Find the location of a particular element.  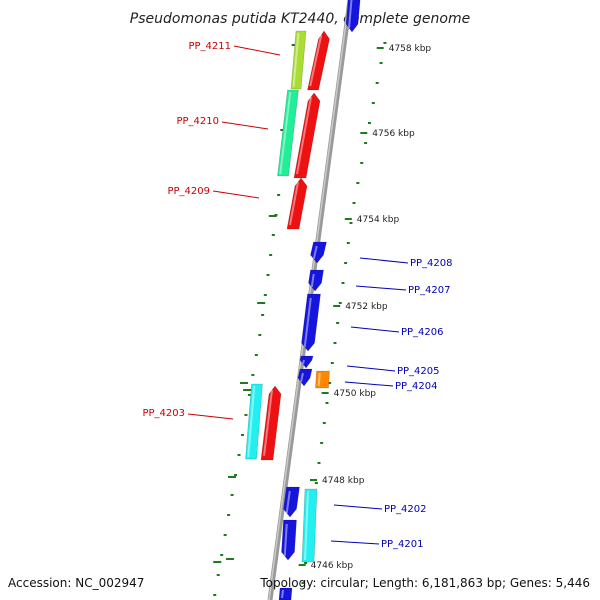

gene-label-pp-4207: PP_4207 is located at coordinates (429, 290).